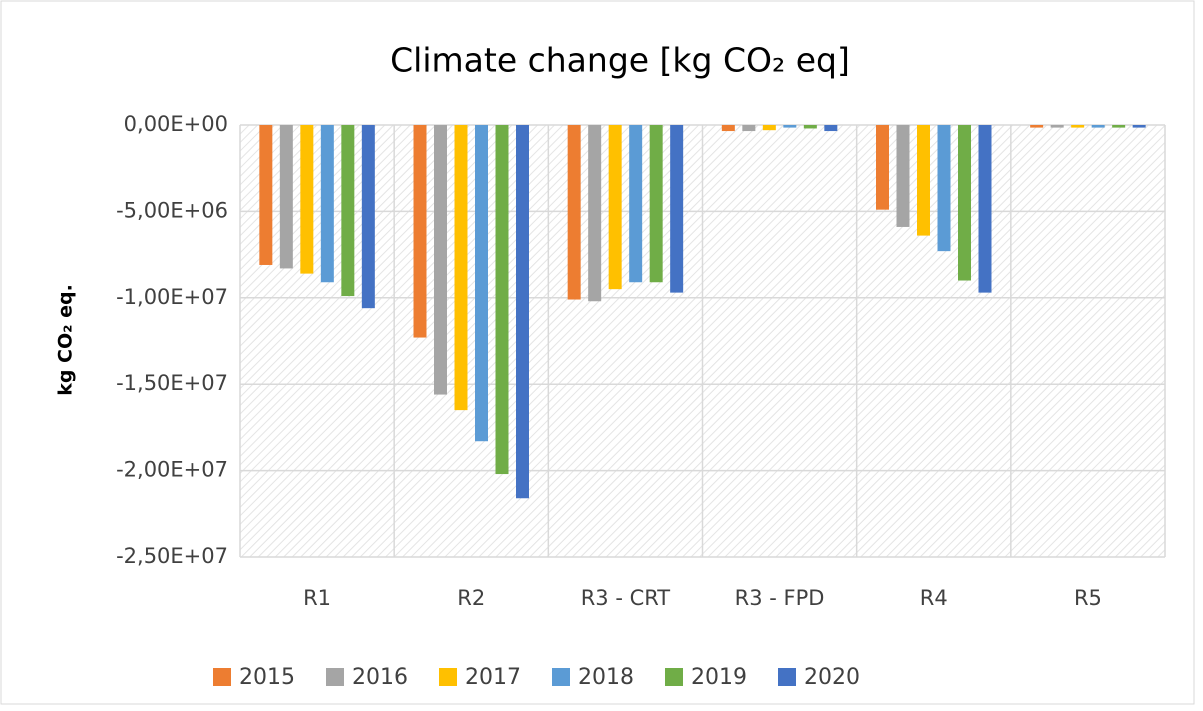 The image size is (1203, 711). I want to click on y-tick-label: -2,50E+07, so click(172, 556).